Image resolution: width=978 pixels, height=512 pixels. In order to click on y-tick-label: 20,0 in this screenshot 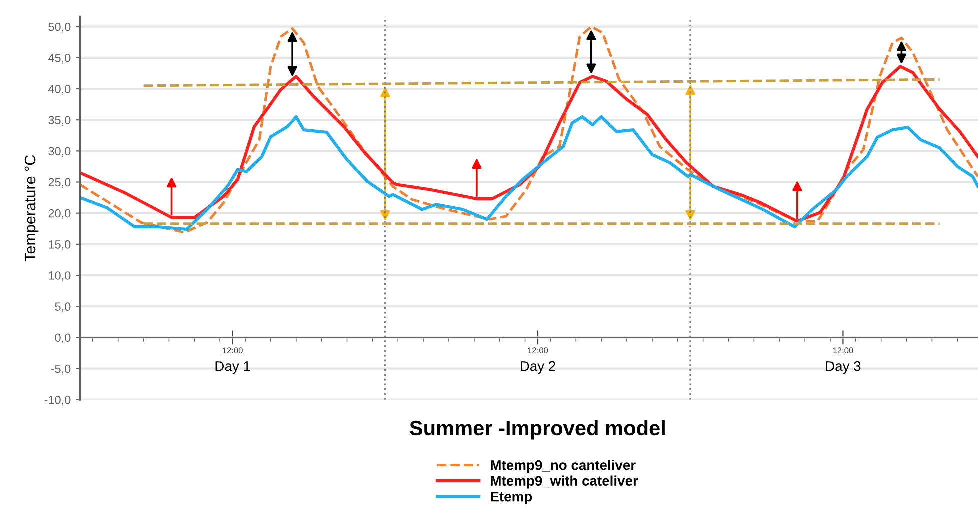, I will do `click(59, 214)`.